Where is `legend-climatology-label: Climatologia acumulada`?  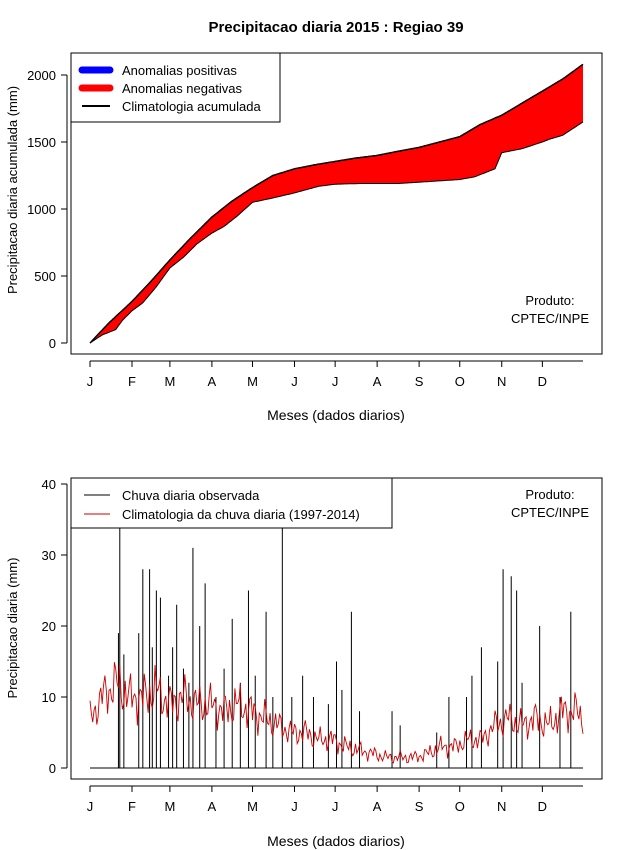 legend-climatology-label: Climatologia acumulada is located at coordinates (192, 106).